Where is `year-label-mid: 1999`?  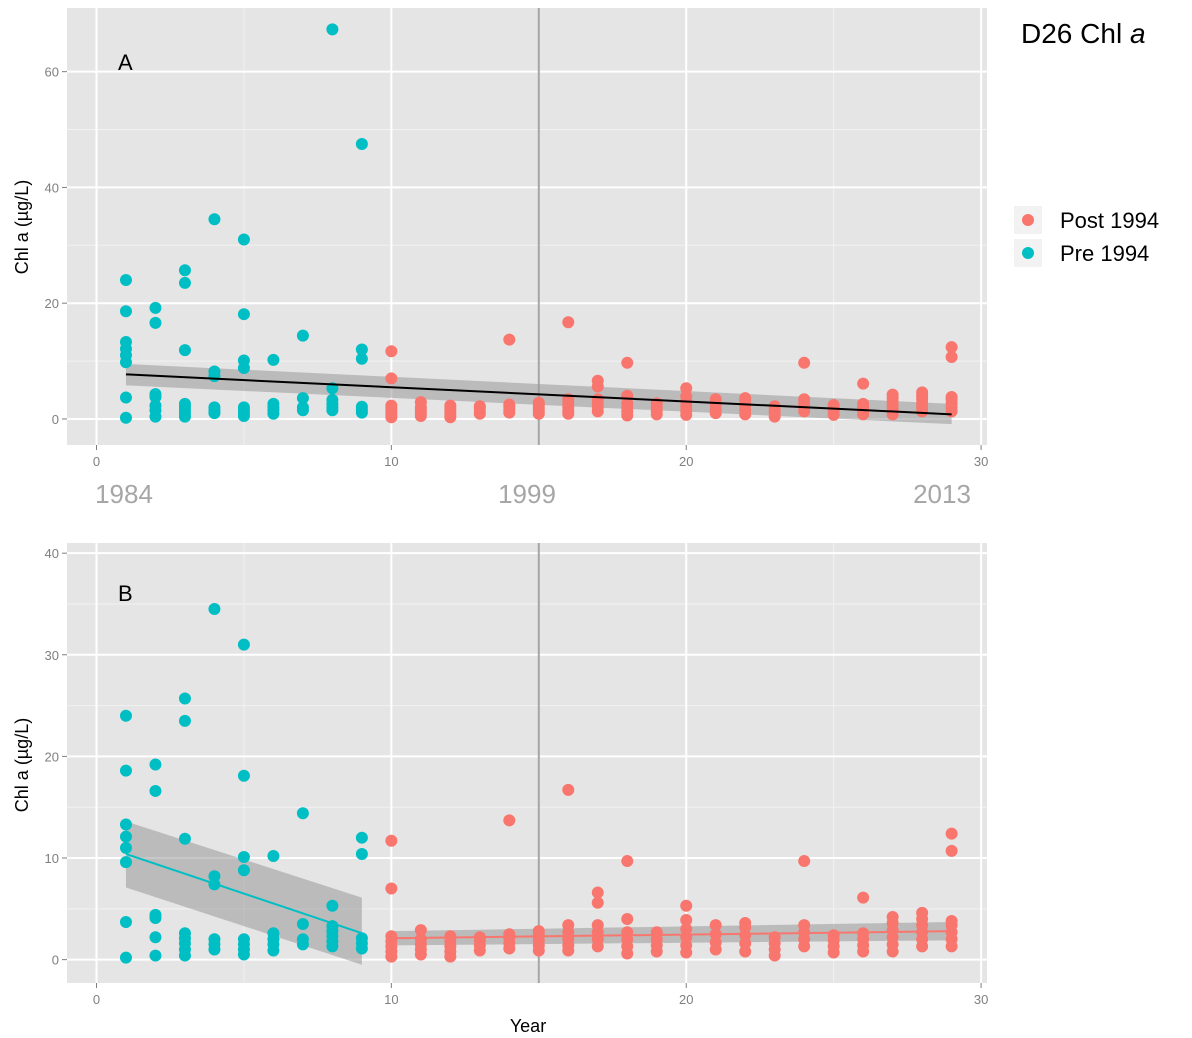
year-label-mid: 1999 is located at coordinates (527, 494).